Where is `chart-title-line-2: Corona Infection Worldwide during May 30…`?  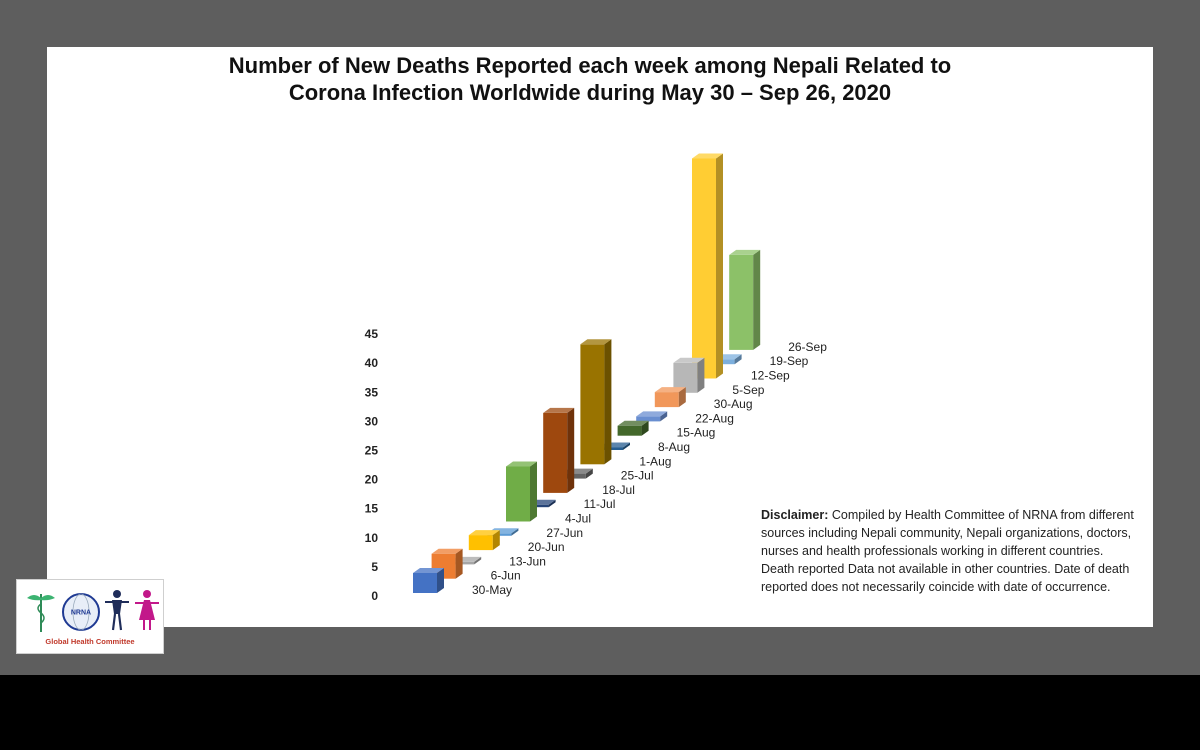
chart-title-line-2: Corona Infection Worldwide during May 30… is located at coordinates (590, 92).